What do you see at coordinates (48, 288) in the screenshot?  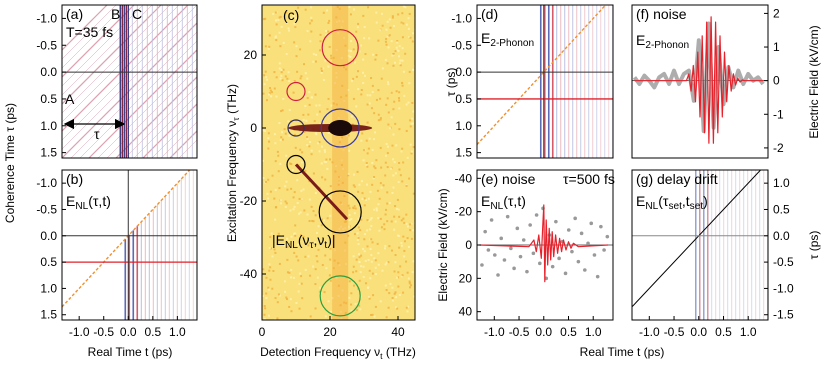 I see `y-tick-label: 1.0` at bounding box center [48, 288].